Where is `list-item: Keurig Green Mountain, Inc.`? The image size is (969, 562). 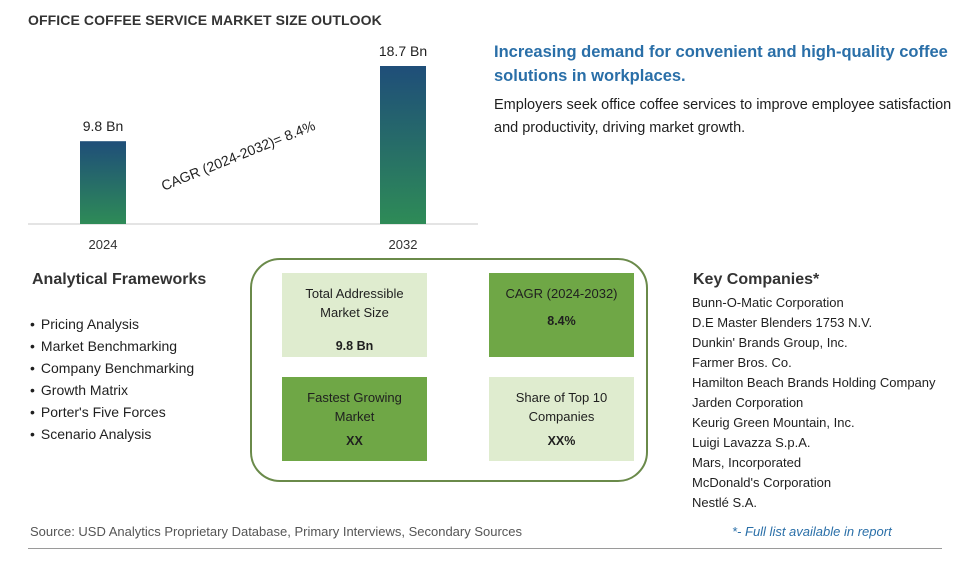
list-item: Keurig Green Mountain, Inc. is located at coordinates (773, 422).